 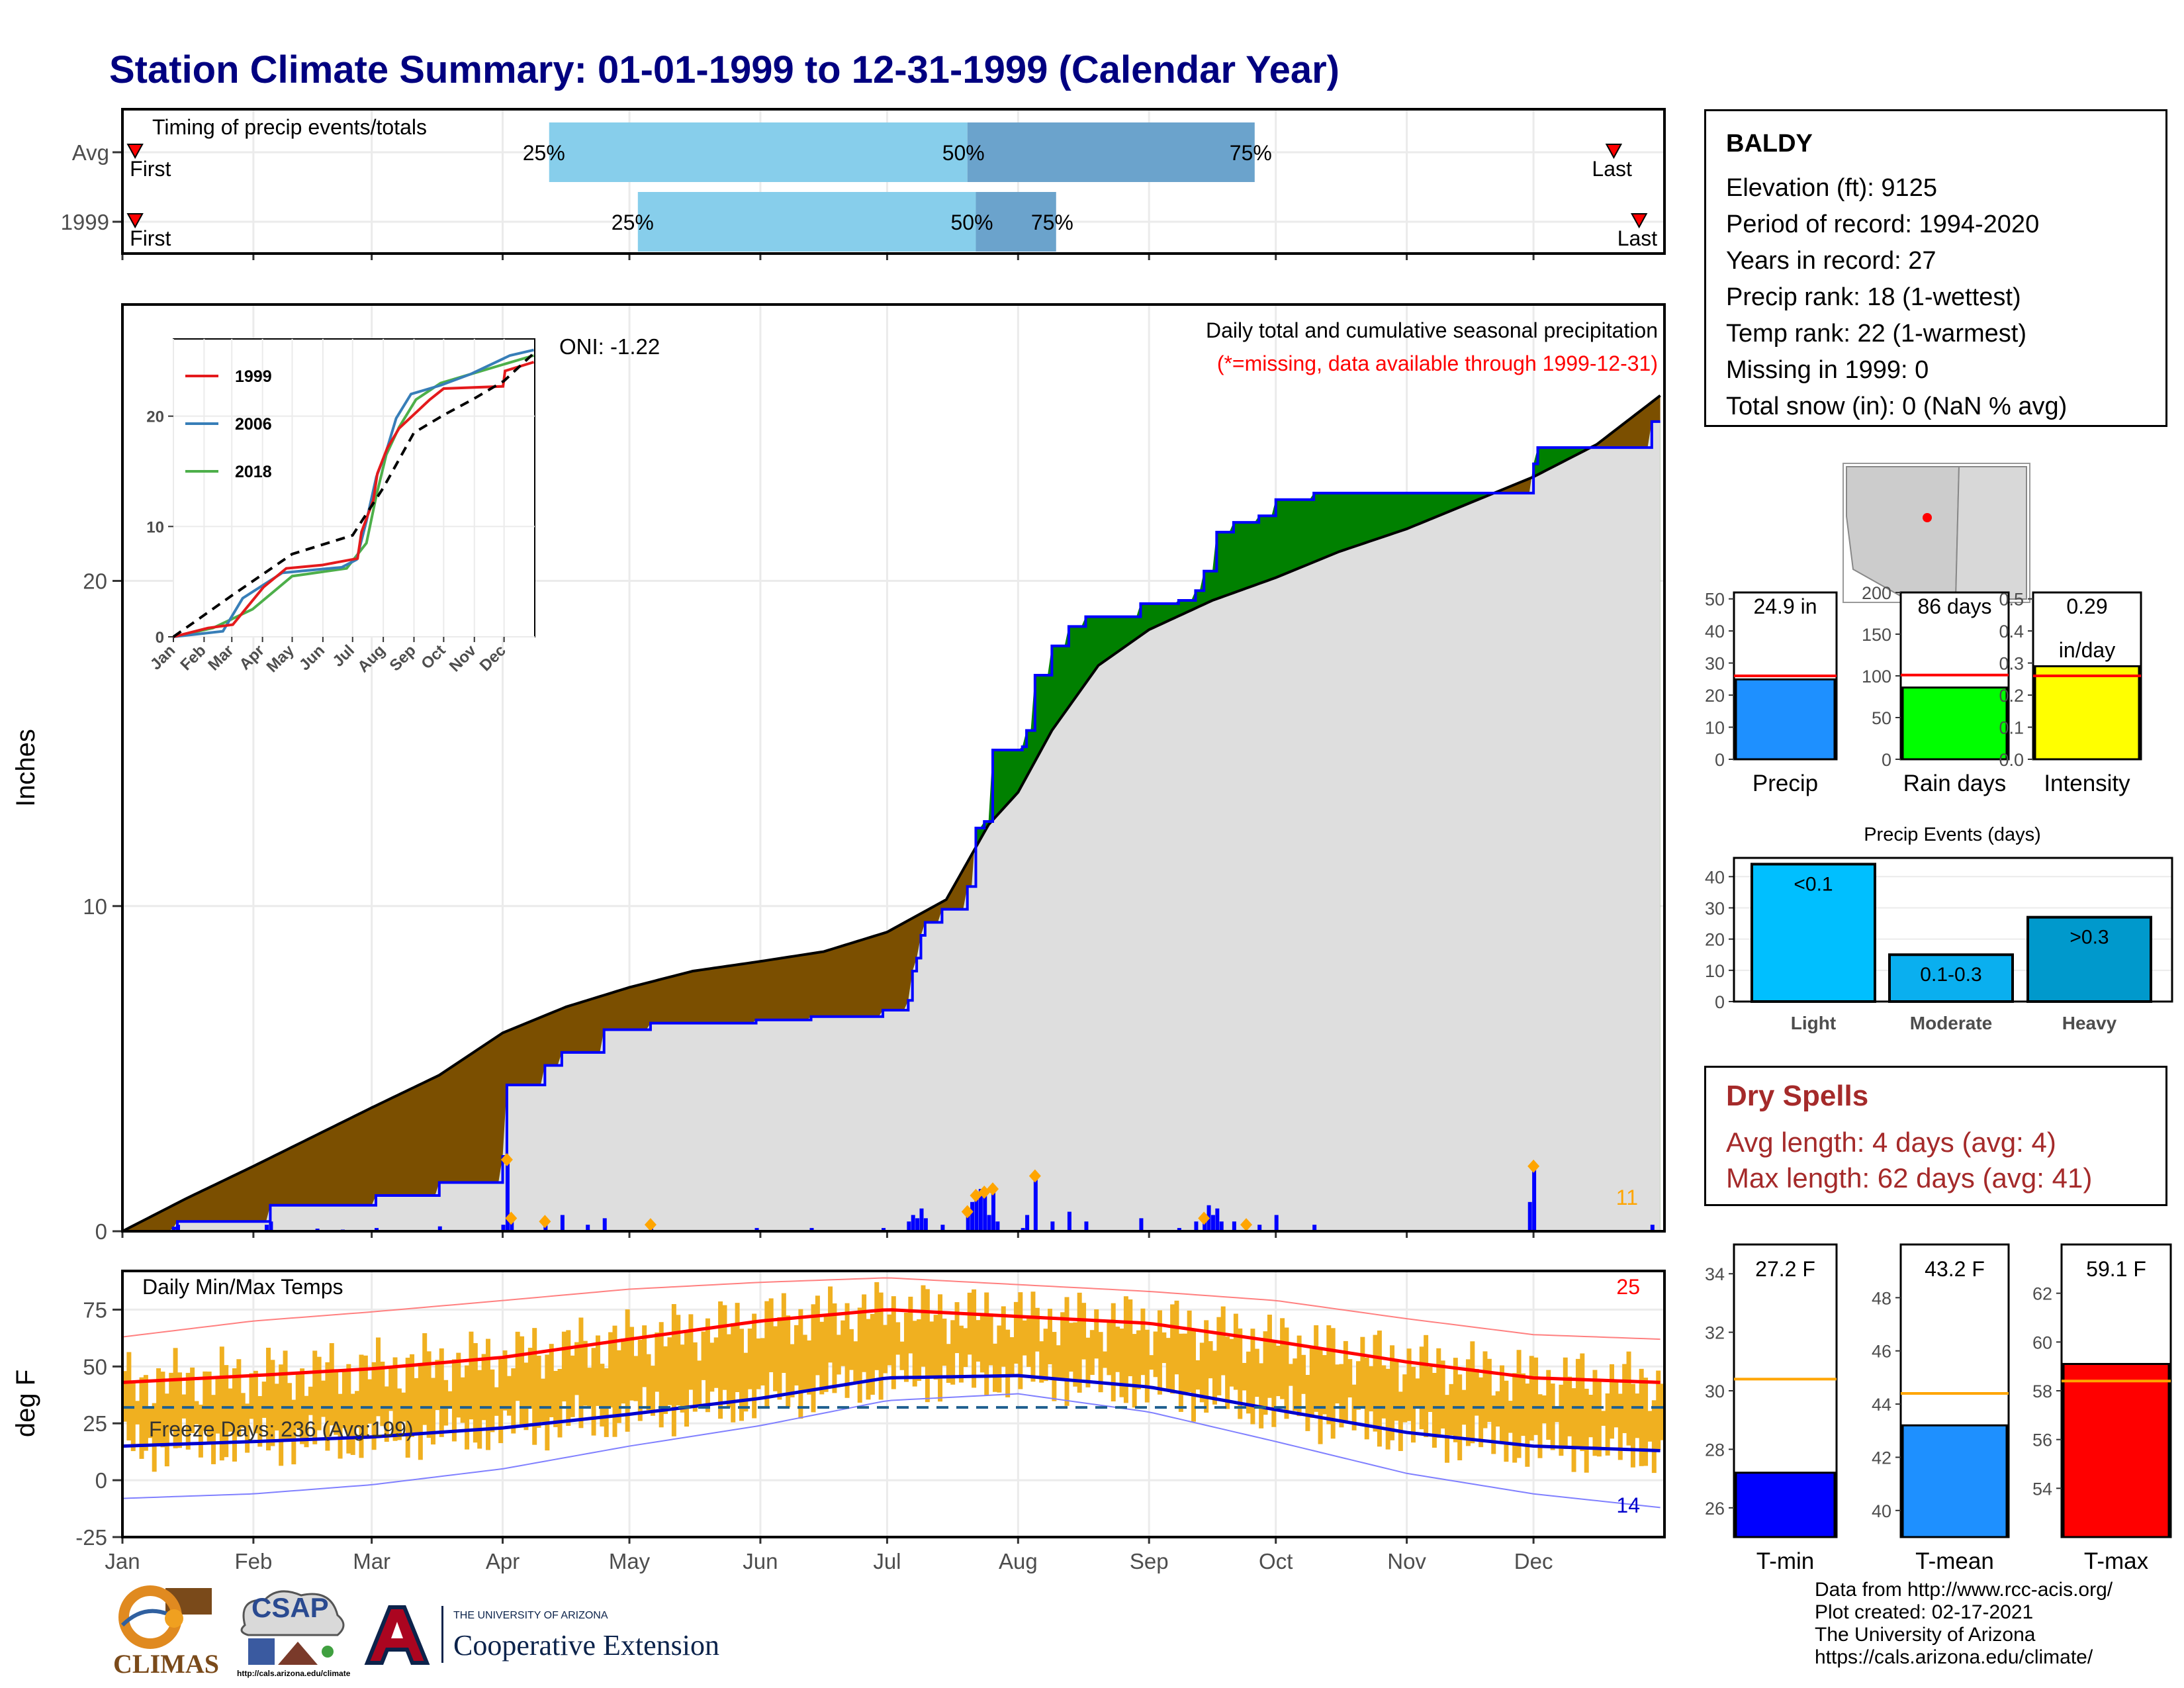 I want to click on events-bar-label: <0.1, so click(x=1814, y=884).